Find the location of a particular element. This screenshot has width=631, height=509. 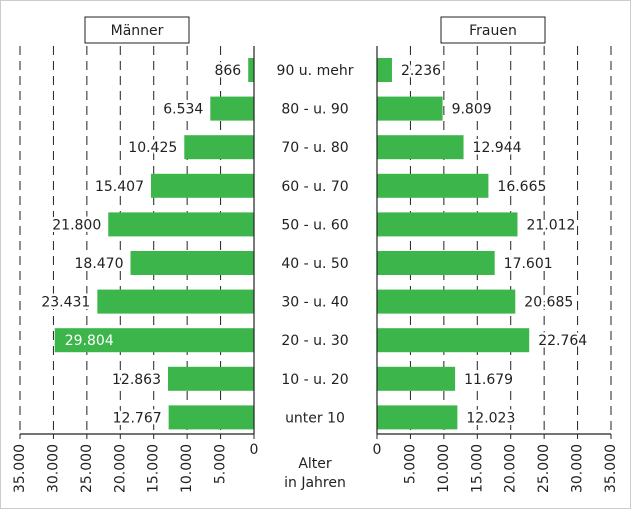

value-label: 23.431 is located at coordinates (65, 303).